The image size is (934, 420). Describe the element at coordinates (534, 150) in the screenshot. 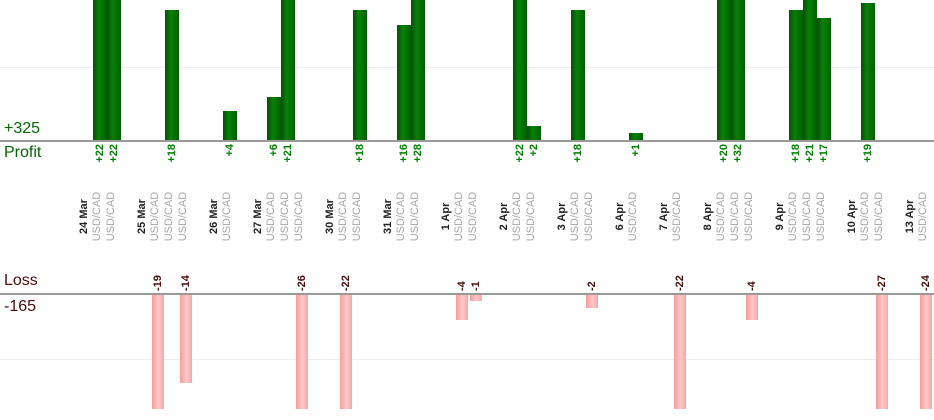

I see `profit-value-label: +2` at that location.